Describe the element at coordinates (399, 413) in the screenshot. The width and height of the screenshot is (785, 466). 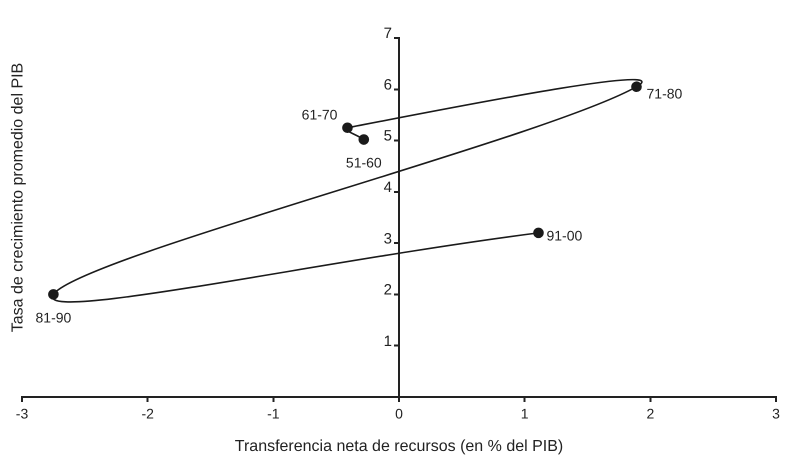
I see `x-tick-label: 0` at that location.